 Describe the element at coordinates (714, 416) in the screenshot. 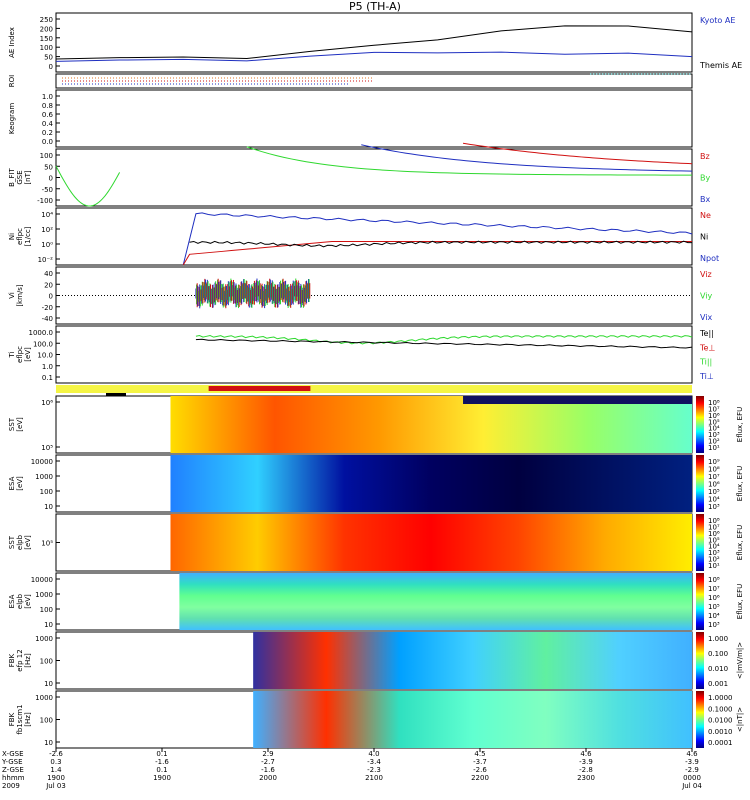

I see `sst1-cbar-tick: 10⁶` at that location.